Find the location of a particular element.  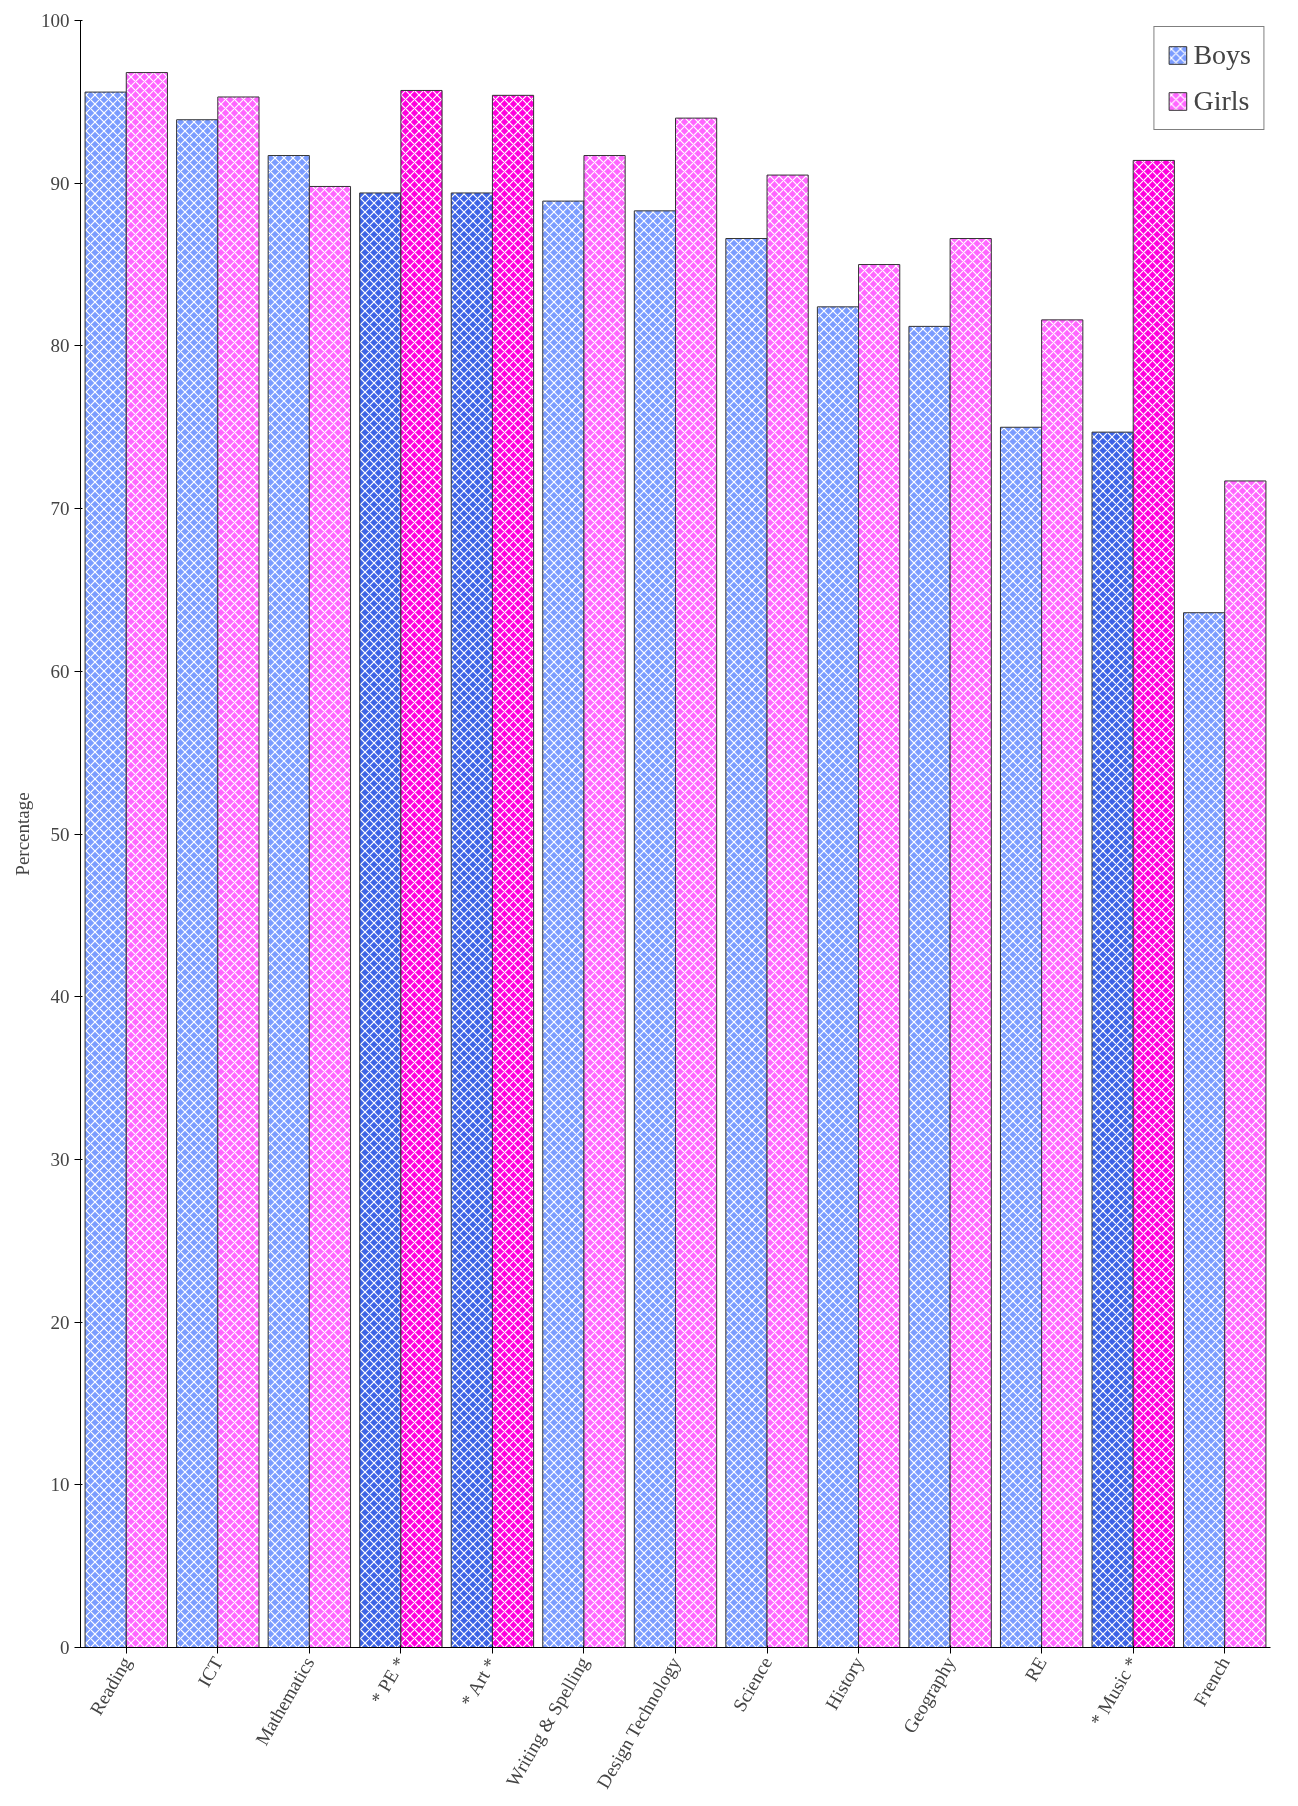

y-tick-label: 60 is located at coordinates (60, 671).